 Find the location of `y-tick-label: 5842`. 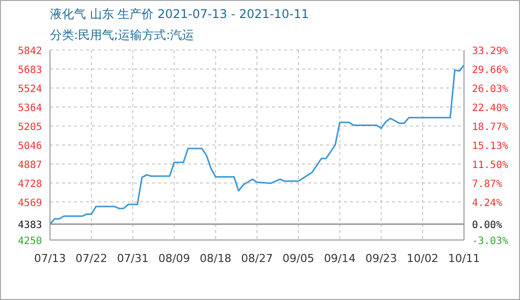

y-tick-label: 5842 is located at coordinates (30, 51).